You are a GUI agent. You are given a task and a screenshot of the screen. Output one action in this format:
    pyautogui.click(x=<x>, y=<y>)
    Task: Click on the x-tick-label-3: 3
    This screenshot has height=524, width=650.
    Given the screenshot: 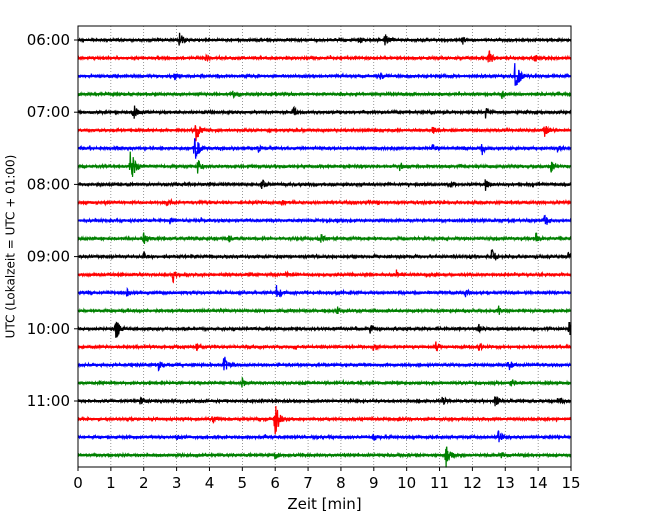 What is the action you would take?
    pyautogui.click(x=177, y=483)
    